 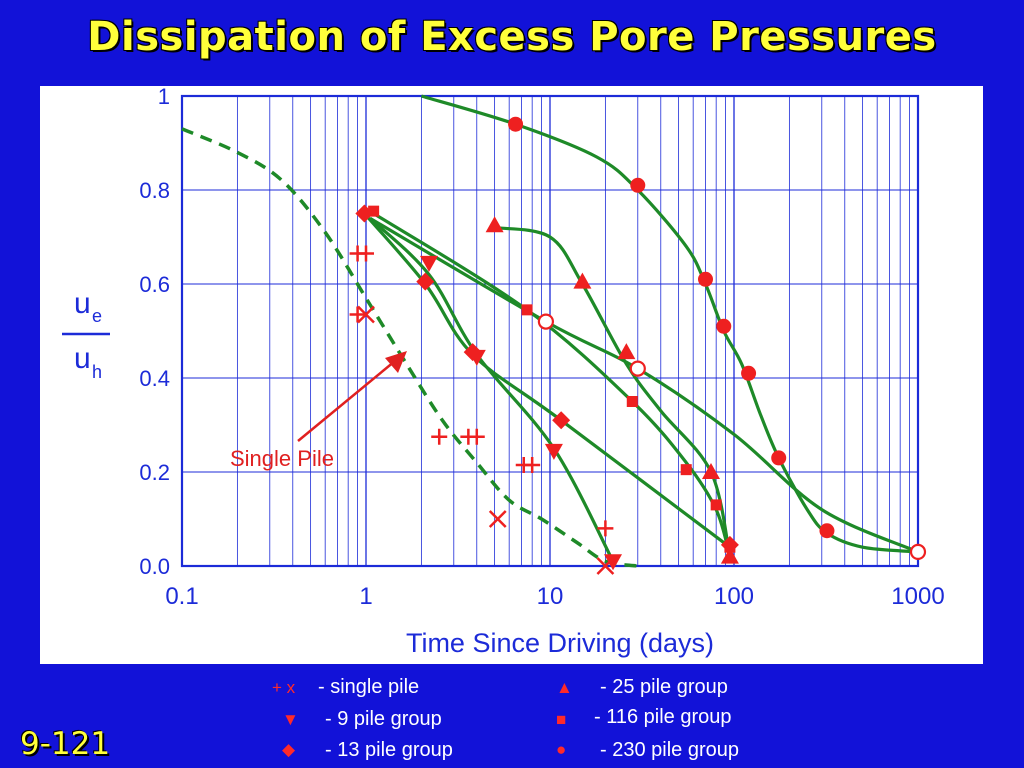 What do you see at coordinates (289, 749) in the screenshot?
I see `legend-symbol-13-pile-group: ◆` at bounding box center [289, 749].